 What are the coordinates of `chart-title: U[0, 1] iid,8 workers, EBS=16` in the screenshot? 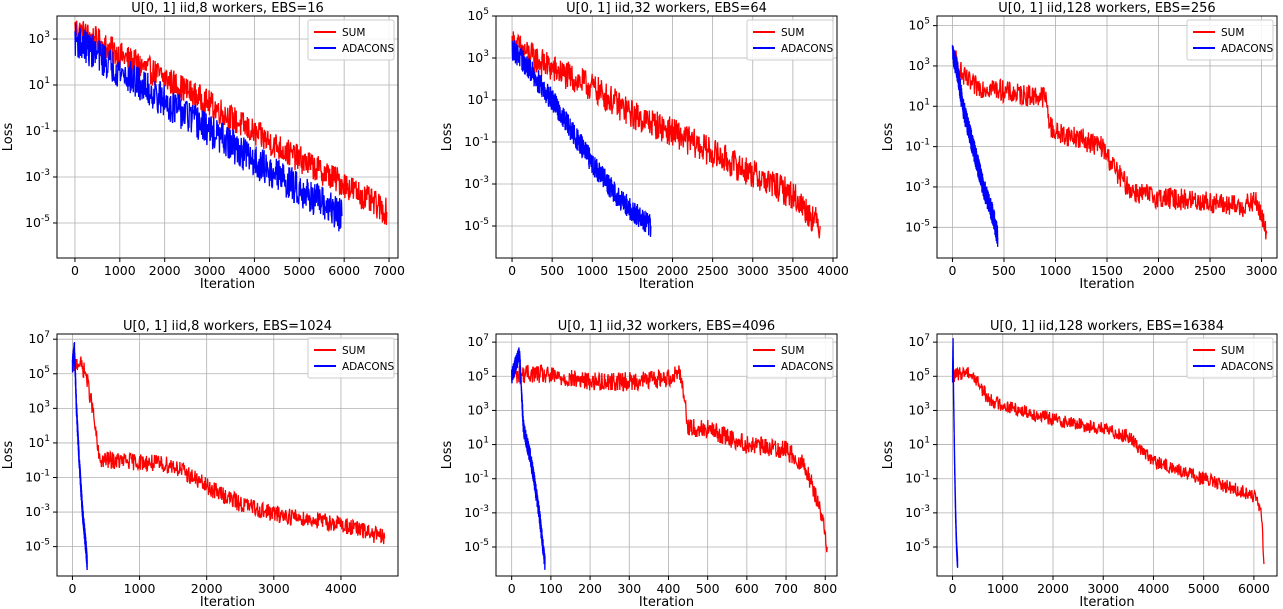 It's located at (227, 8).